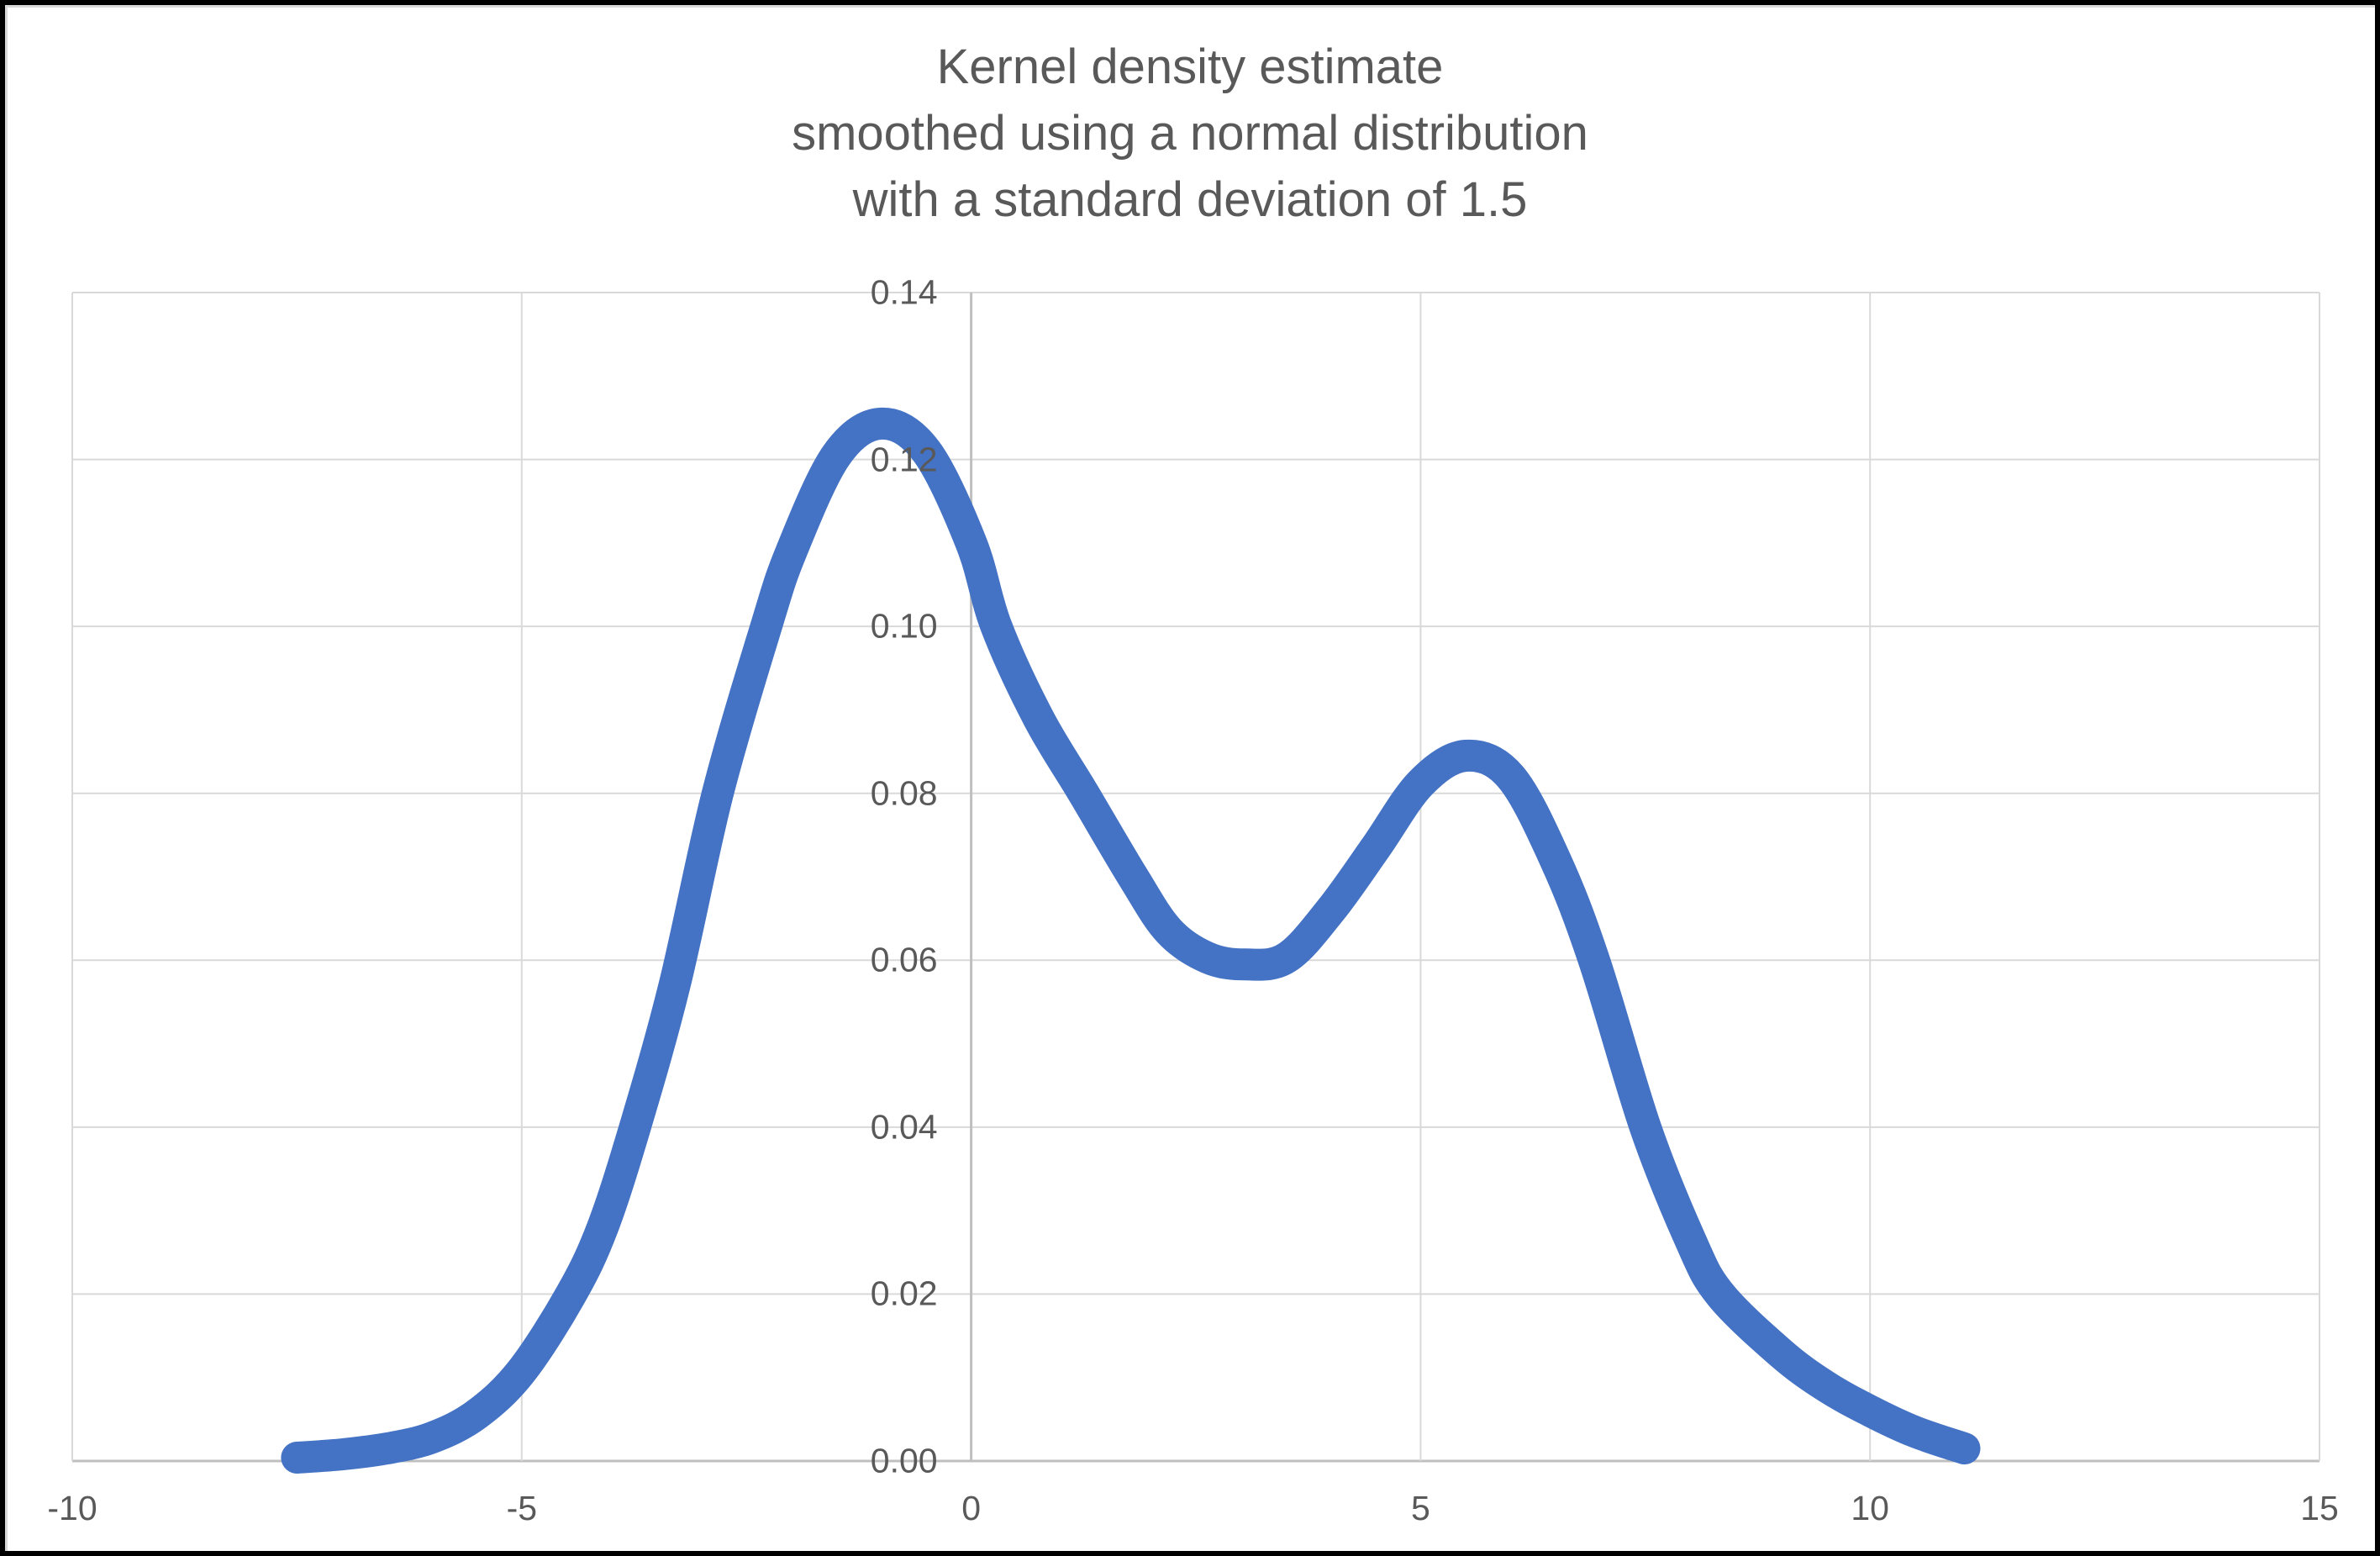 This screenshot has width=2380, height=1556. Describe the element at coordinates (904, 1460) in the screenshot. I see `y-tick-label: 0.00` at that location.